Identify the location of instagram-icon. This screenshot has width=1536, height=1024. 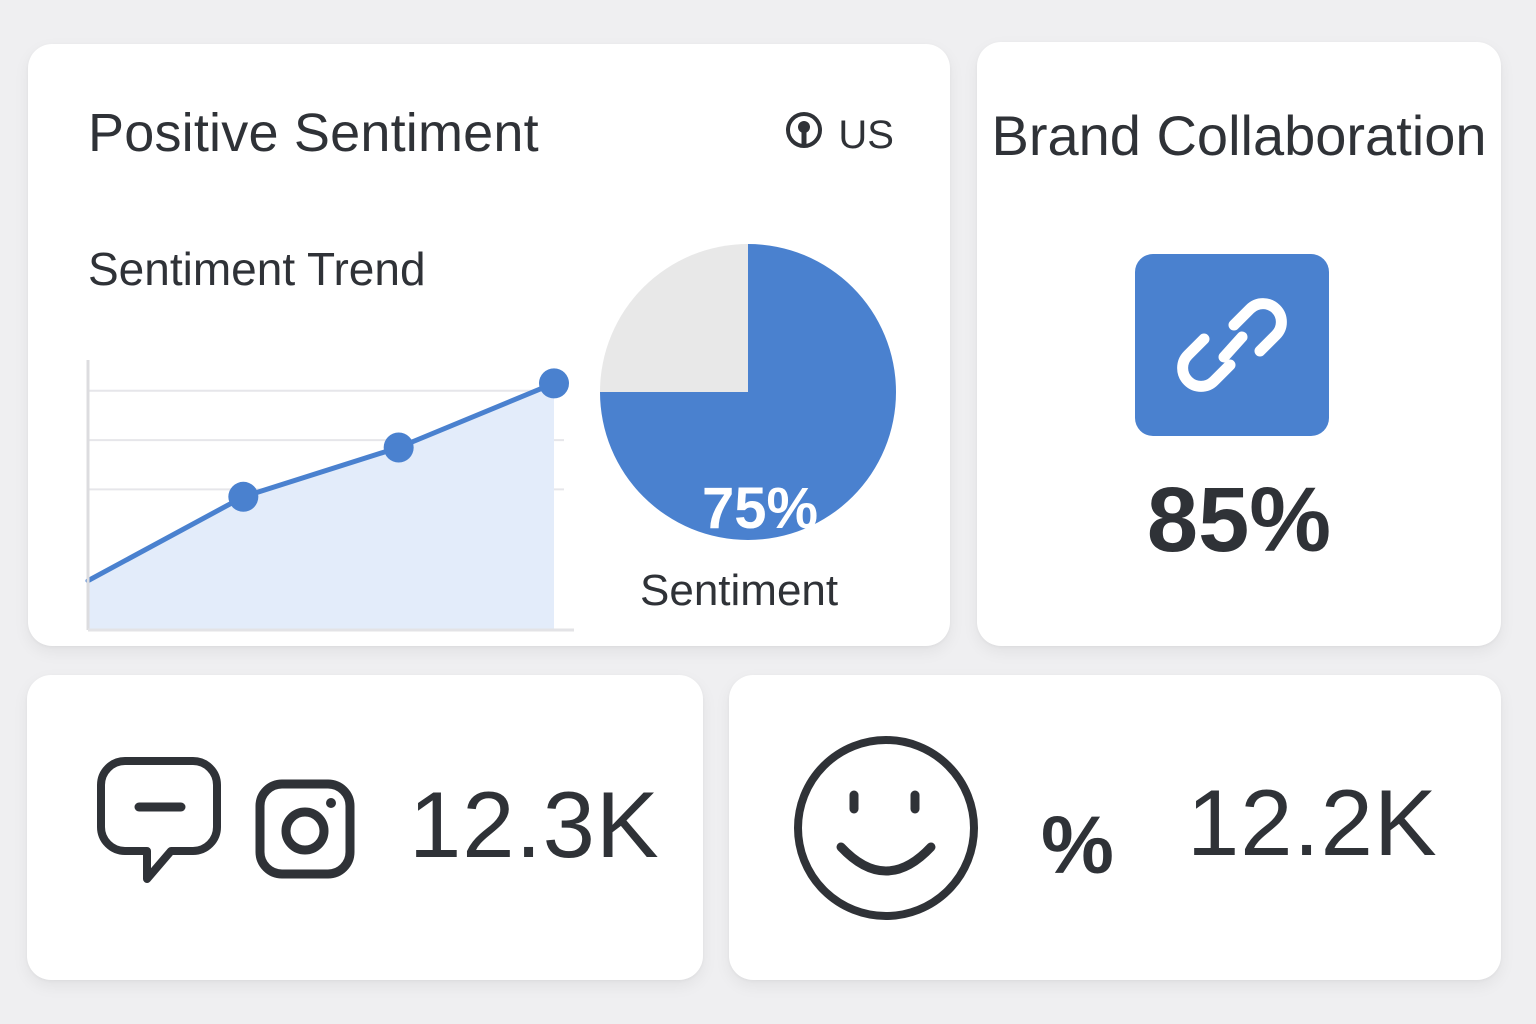
(305, 829).